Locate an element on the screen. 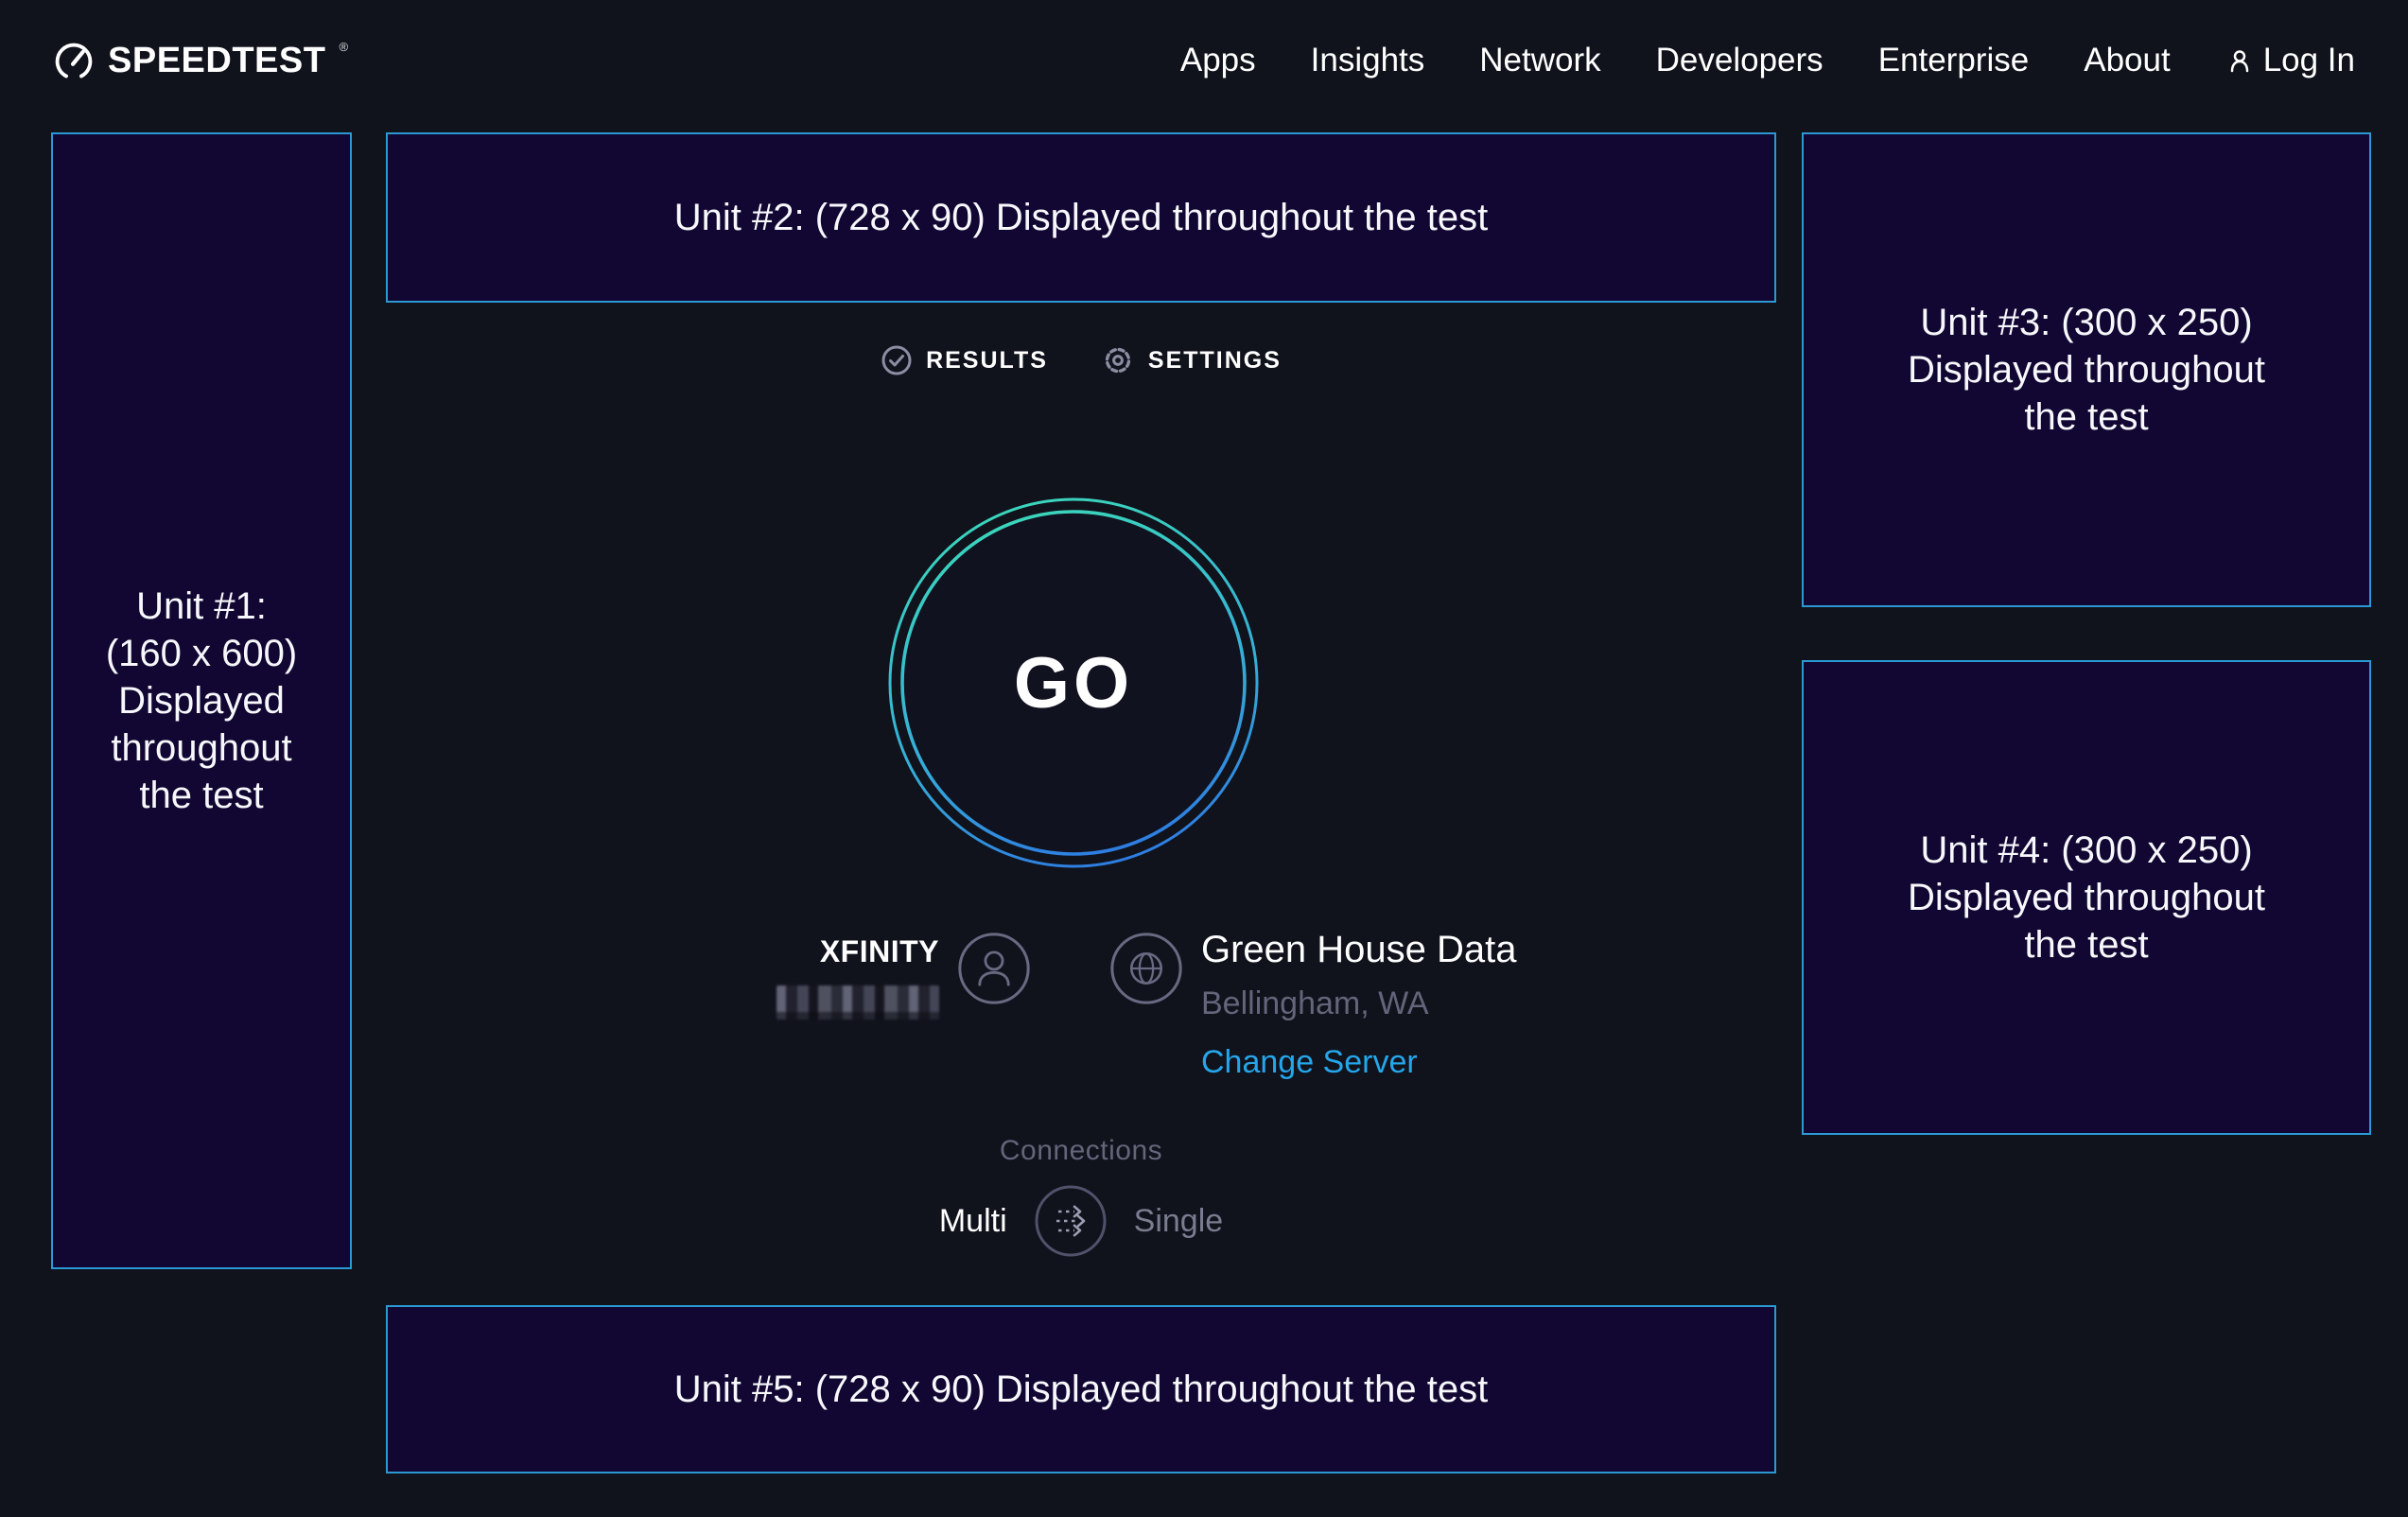 Image resolution: width=2408 pixels, height=1517 pixels. nav-item-login: Log In is located at coordinates (2290, 60).